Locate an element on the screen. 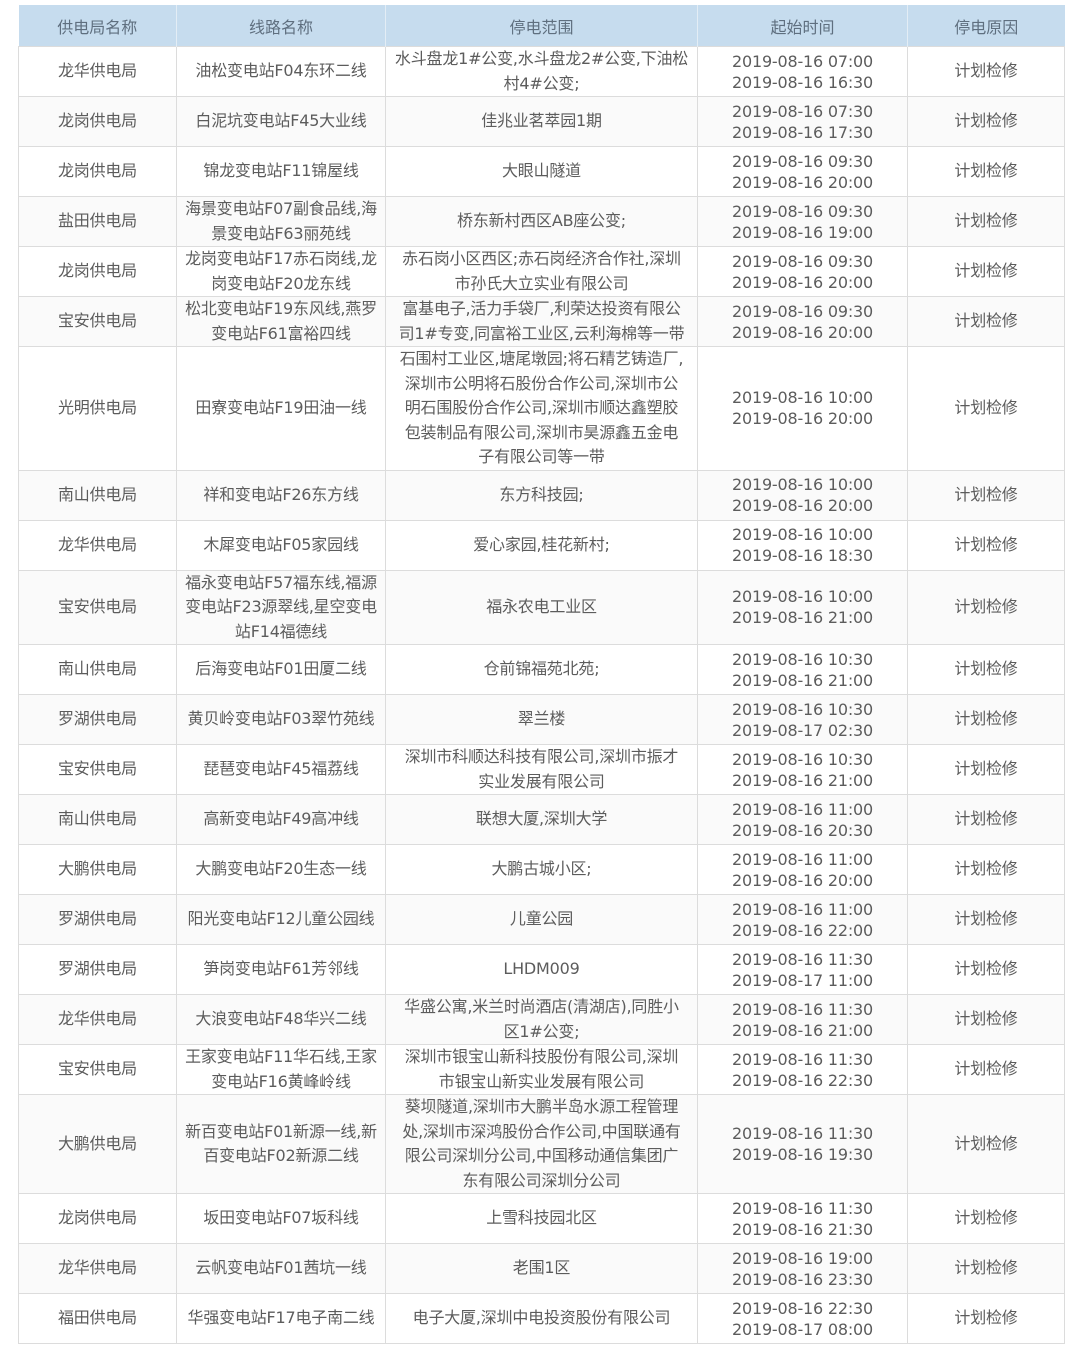 This screenshot has width=1080, height=1354. scope-cell: 富基电子,活力手袋厂,利荣达投资有限公 司1#专变,同富裕工业区,云利海棉等一带 is located at coordinates (541, 321).